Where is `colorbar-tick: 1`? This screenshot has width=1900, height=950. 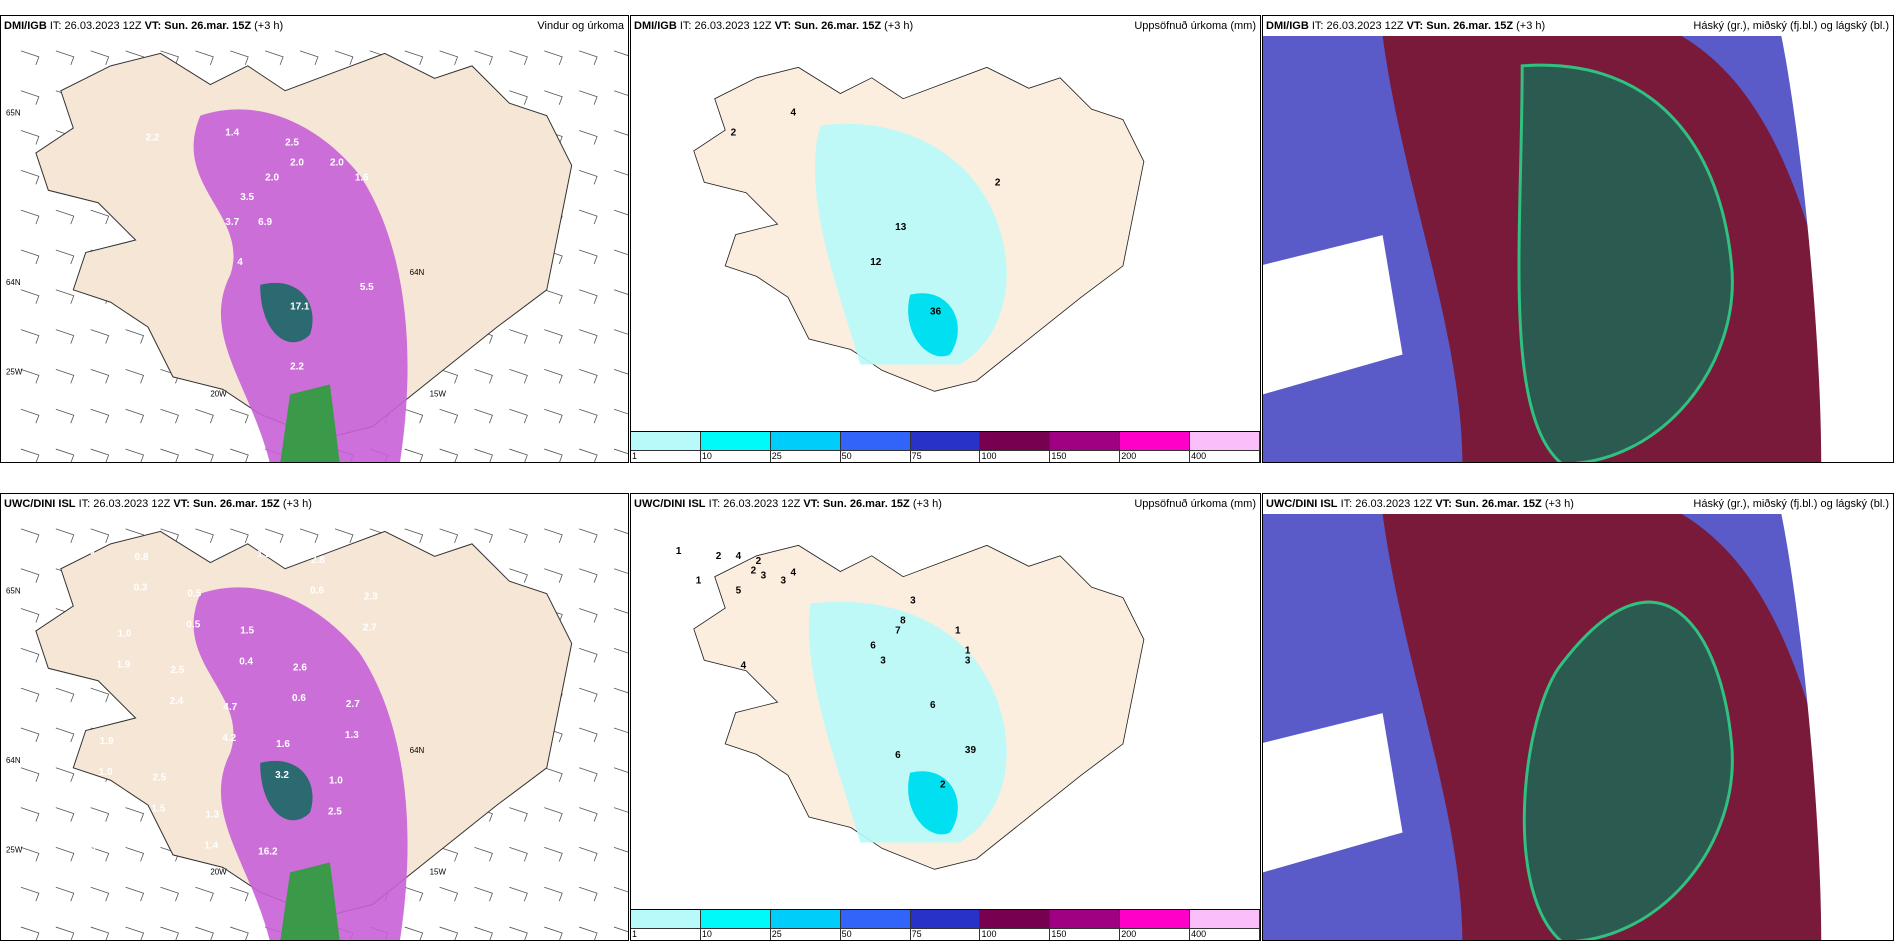 colorbar-tick: 1 is located at coordinates (635, 456).